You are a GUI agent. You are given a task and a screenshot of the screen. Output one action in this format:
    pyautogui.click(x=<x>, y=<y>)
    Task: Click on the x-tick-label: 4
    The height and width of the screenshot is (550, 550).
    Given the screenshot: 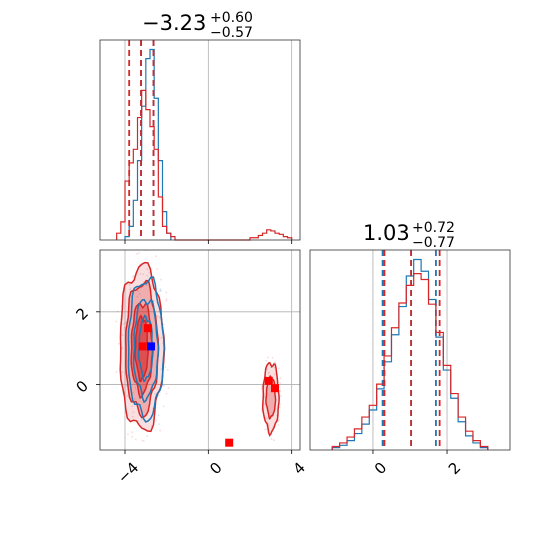 What is the action you would take?
    pyautogui.click(x=299, y=468)
    